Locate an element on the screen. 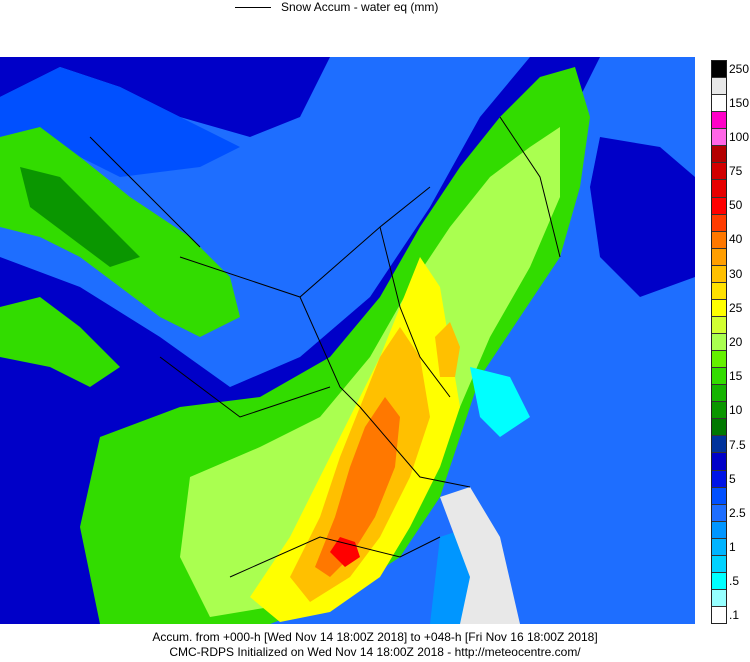  colorbar is located at coordinates (719, 342).